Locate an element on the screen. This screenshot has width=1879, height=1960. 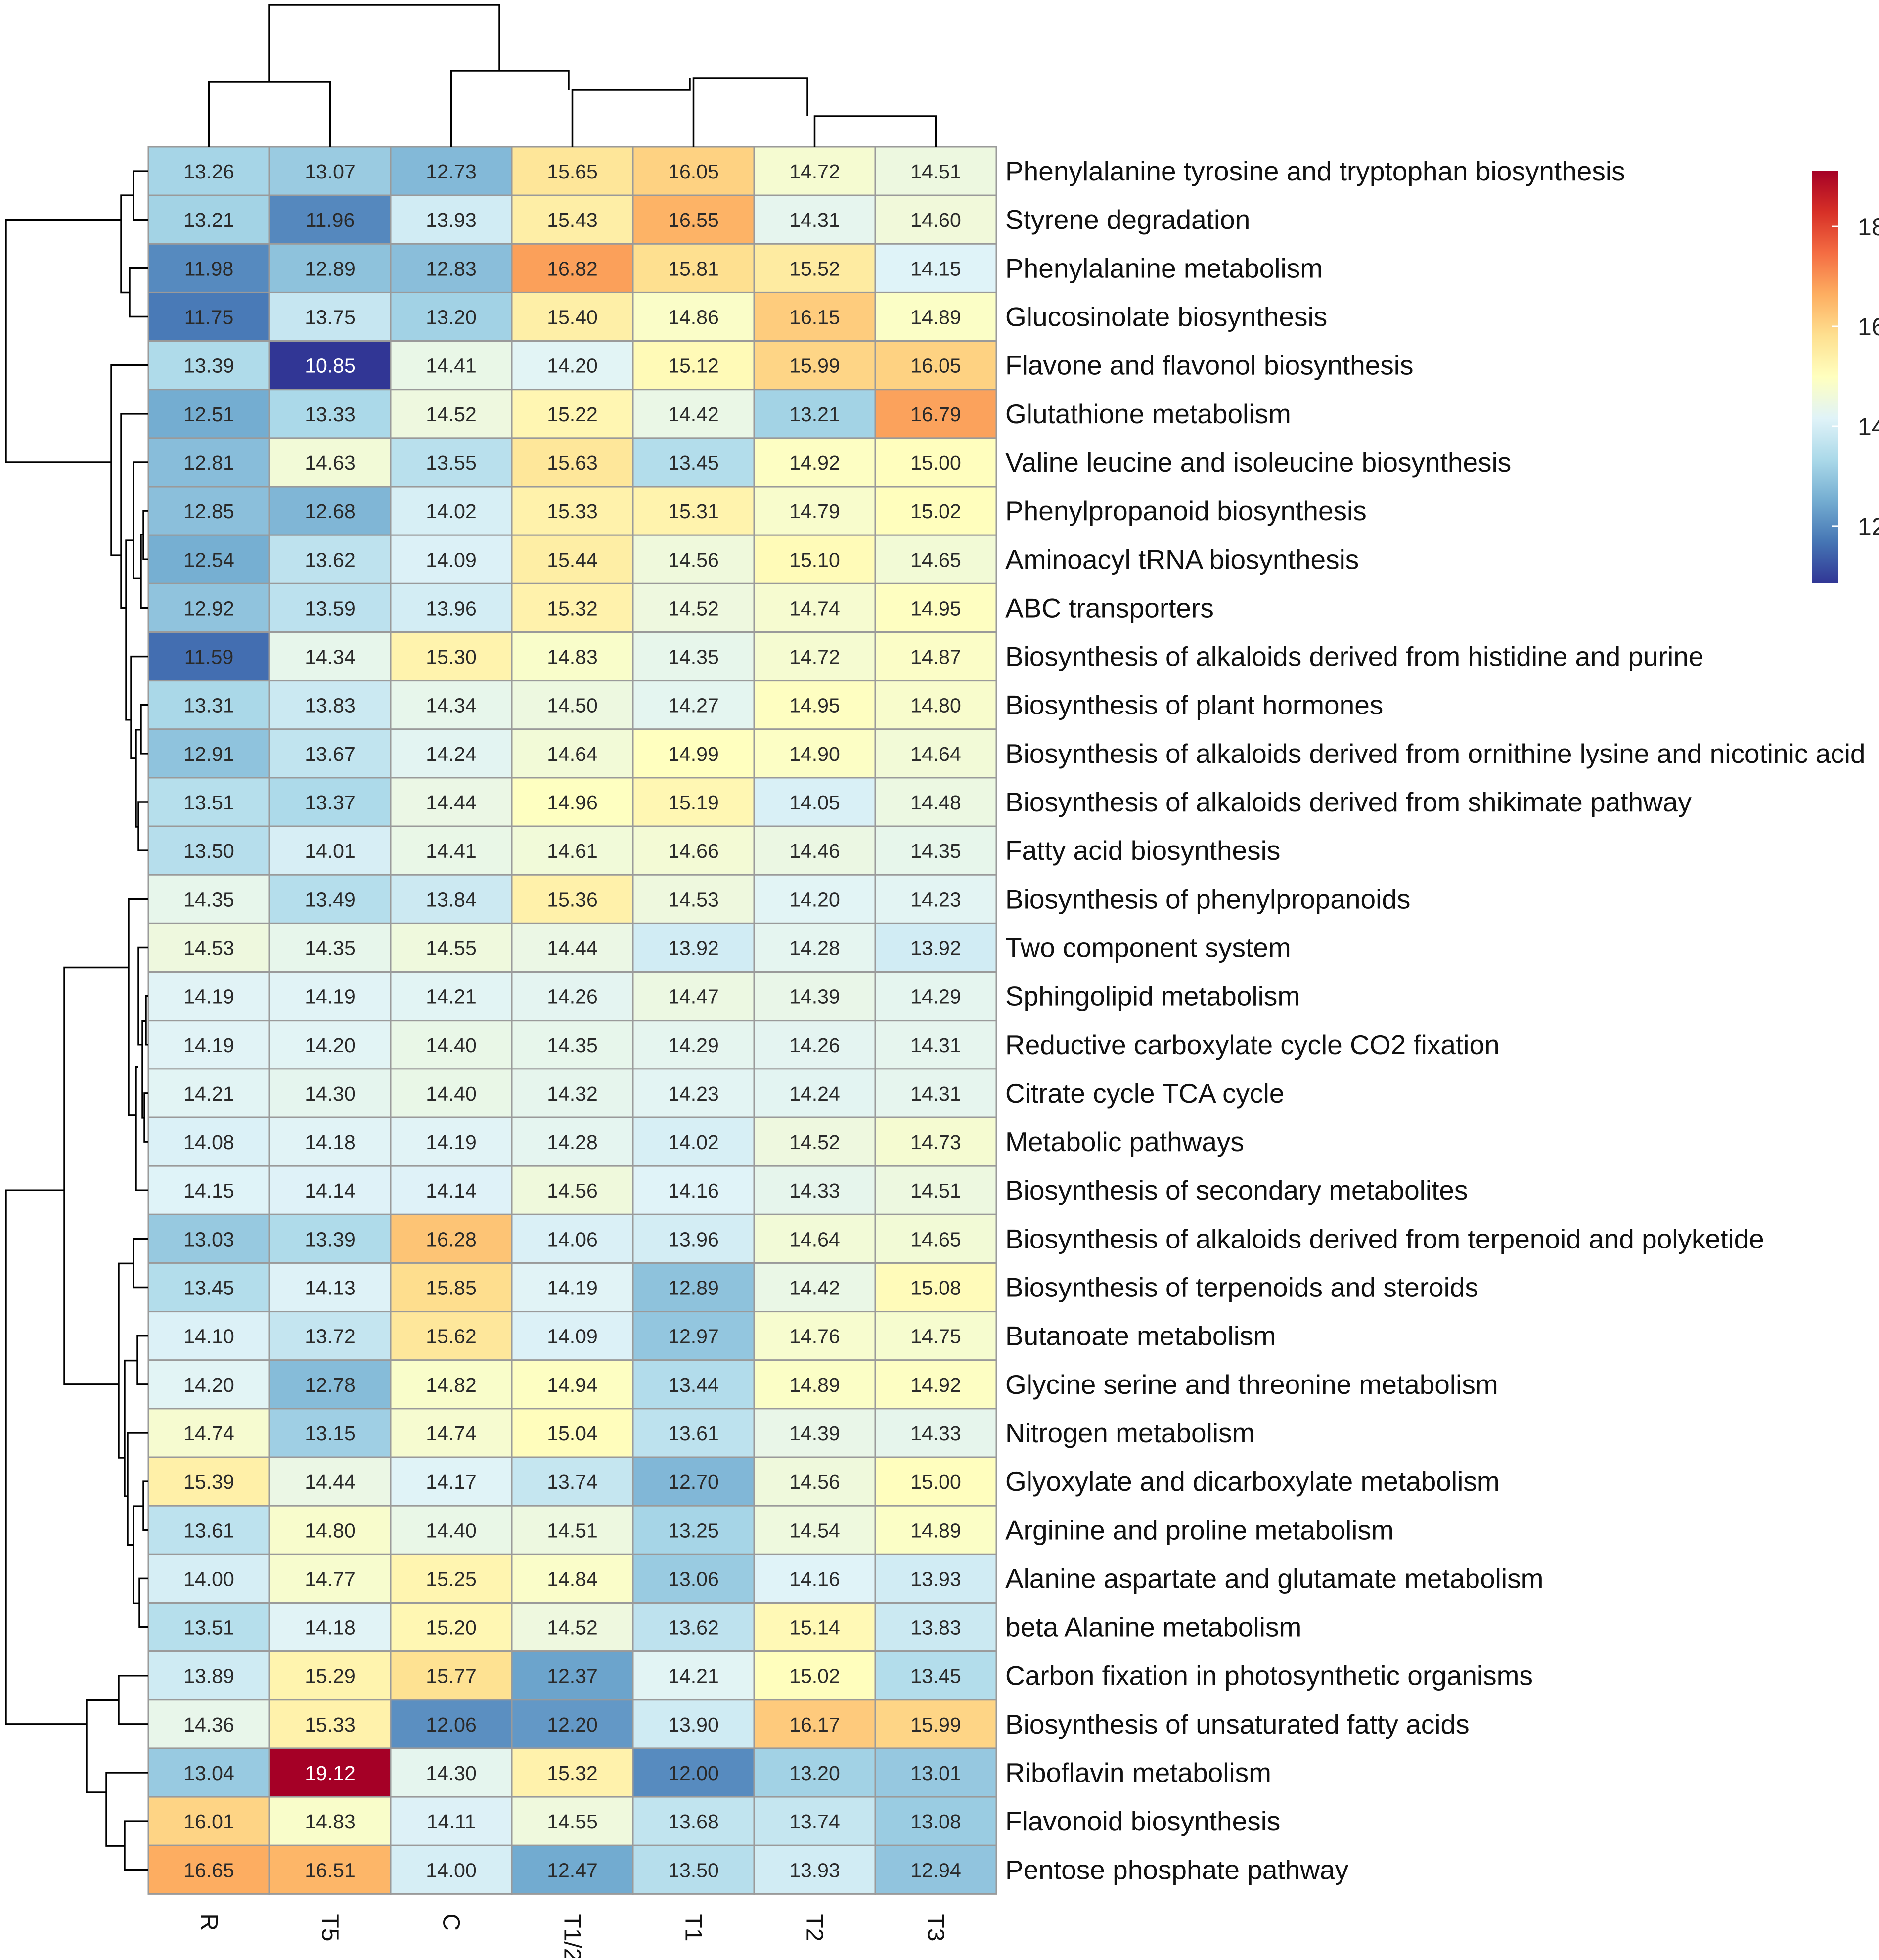
legend-colorbar is located at coordinates (1825, 377).